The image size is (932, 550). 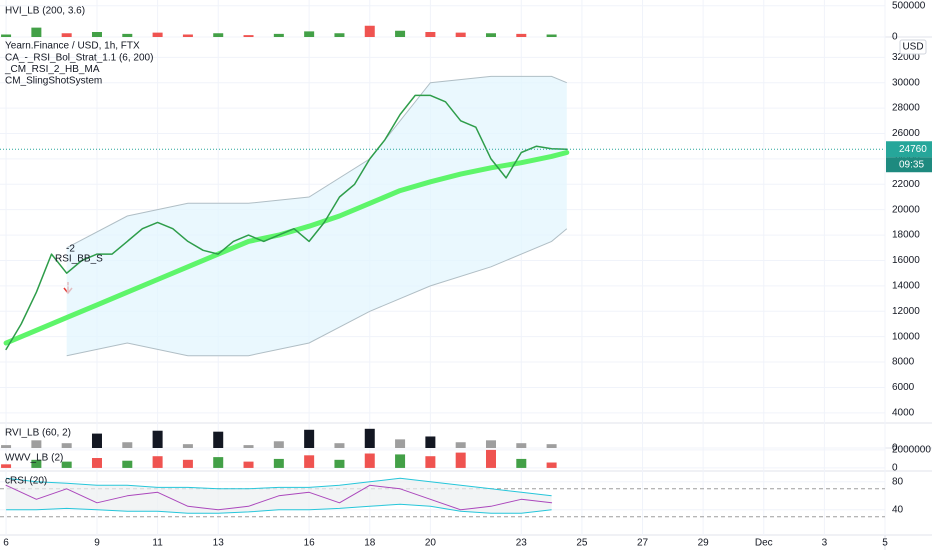 I want to click on pane-title: Yearn.Finance / USD, 1h, FTX, so click(x=72, y=46).